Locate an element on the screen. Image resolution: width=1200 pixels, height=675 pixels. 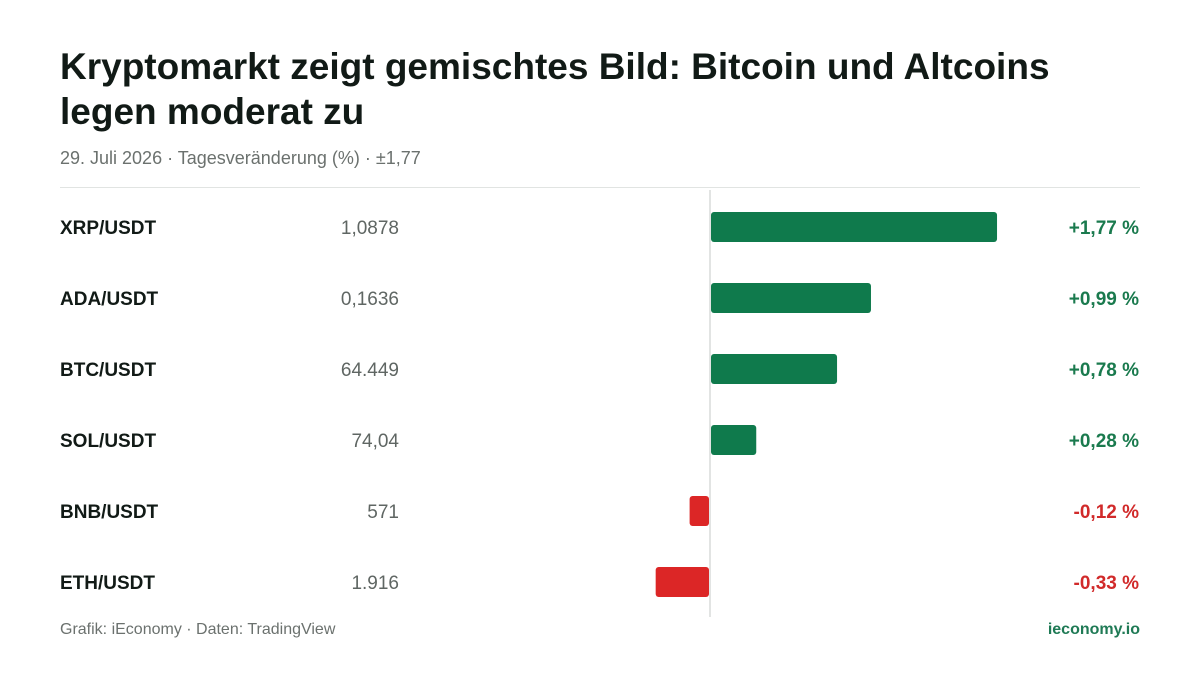
value-label: -0,12 % is located at coordinates (1107, 512).